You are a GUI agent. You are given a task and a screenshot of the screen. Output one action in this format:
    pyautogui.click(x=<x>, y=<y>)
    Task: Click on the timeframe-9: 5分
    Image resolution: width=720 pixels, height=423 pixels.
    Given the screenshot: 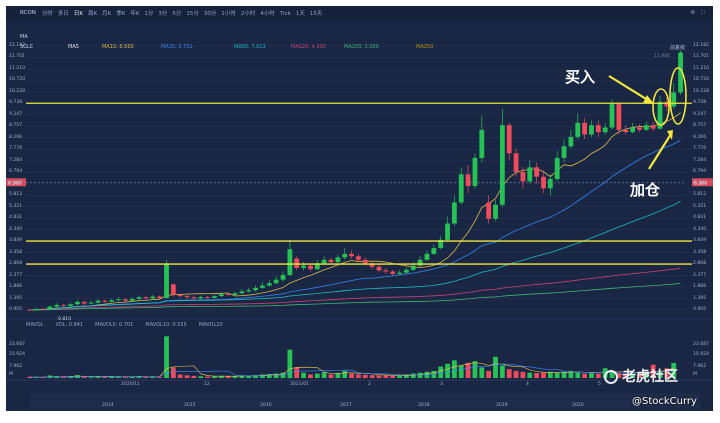 What is the action you would take?
    pyautogui.click(x=177, y=14)
    